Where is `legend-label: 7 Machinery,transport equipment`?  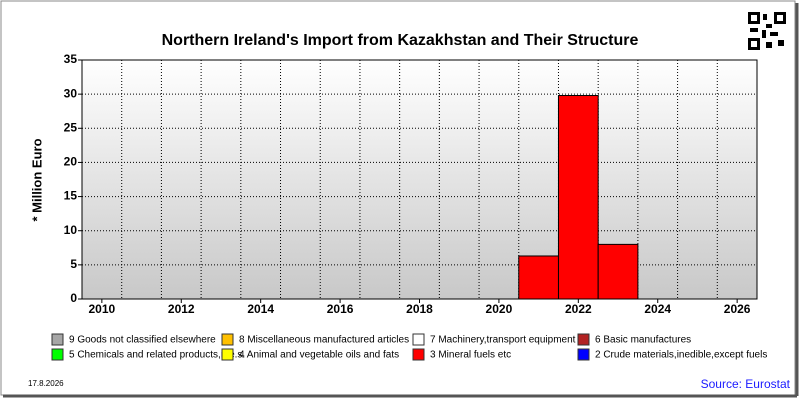
legend-label: 7 Machinery,transport equipment is located at coordinates (503, 340).